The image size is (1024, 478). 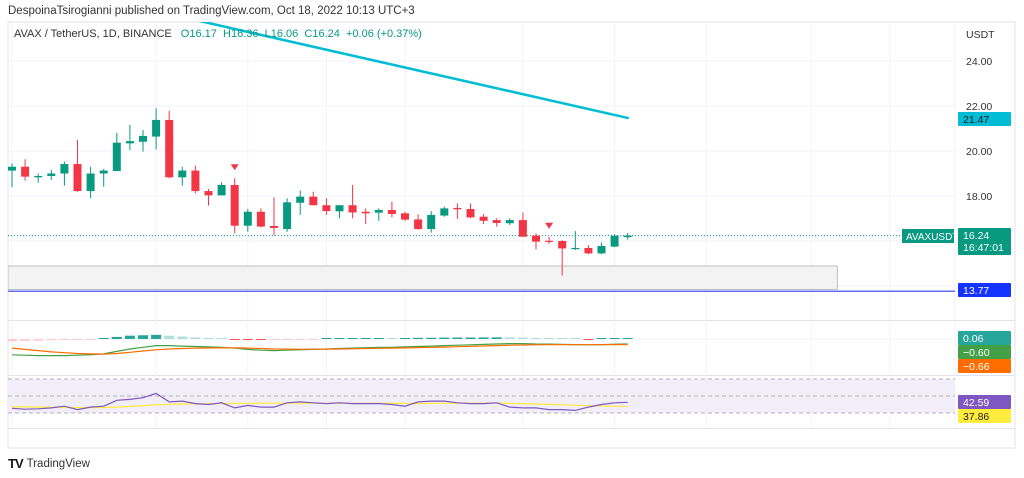 I want to click on price-axis-tick: 20.00, so click(x=979, y=152).